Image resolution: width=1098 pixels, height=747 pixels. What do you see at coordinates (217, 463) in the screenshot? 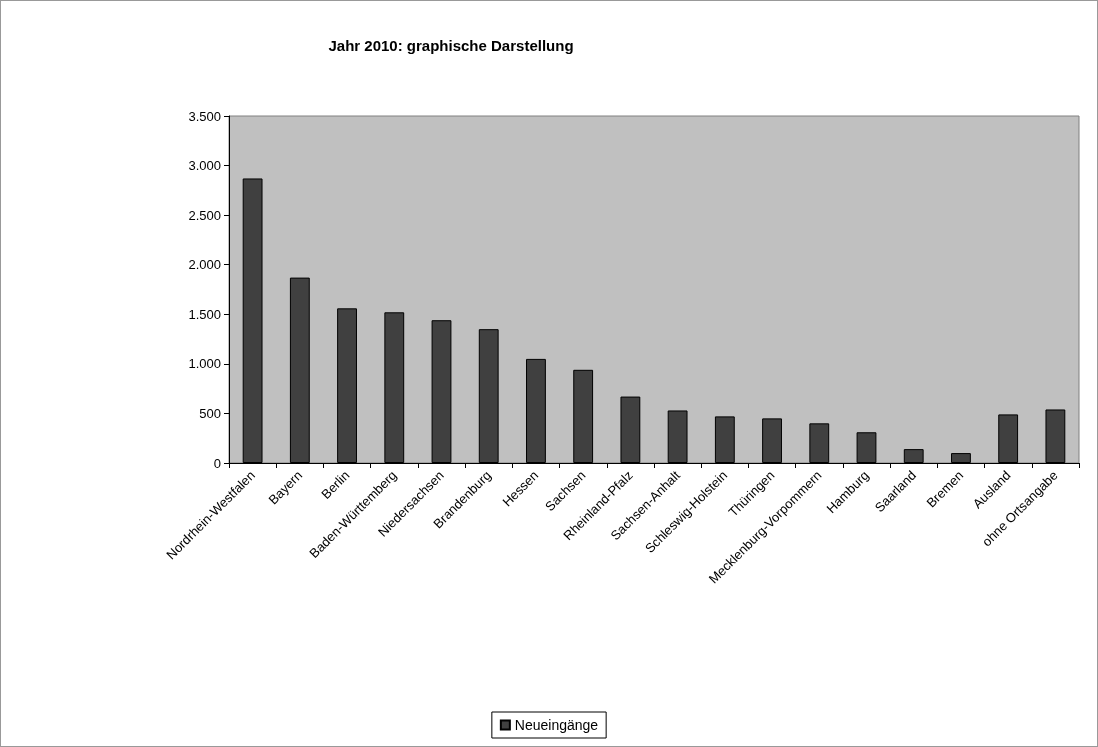
I see `y-tick-label: 0` at bounding box center [217, 463].